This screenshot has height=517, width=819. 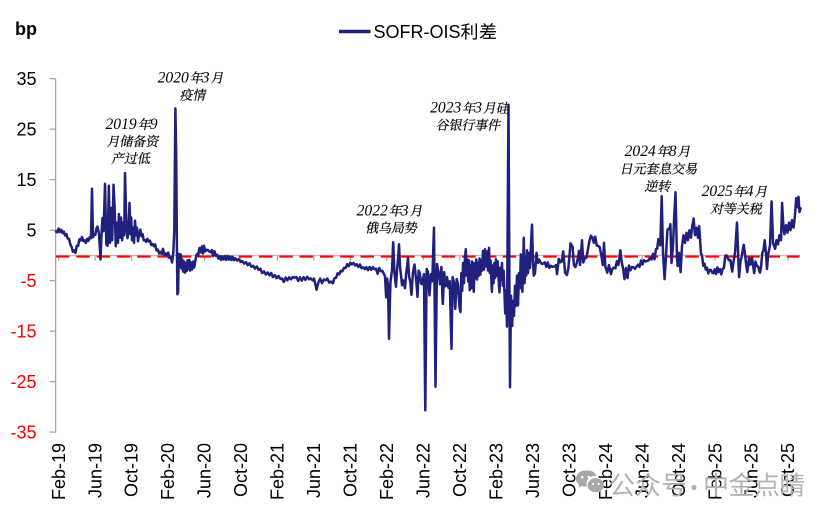 I want to click on svg-text: Oct-19, so click(x=132, y=470).